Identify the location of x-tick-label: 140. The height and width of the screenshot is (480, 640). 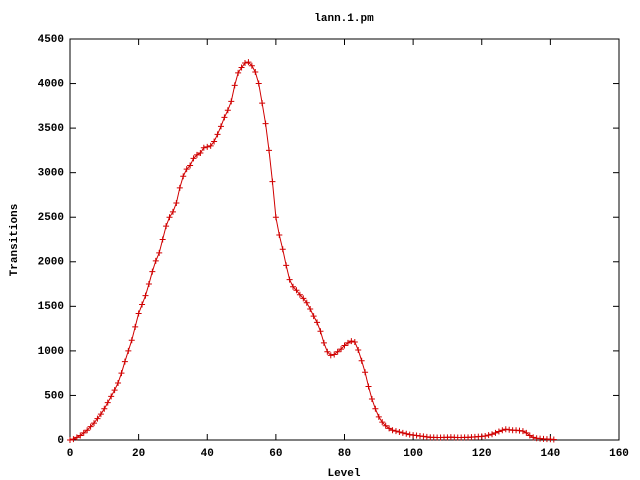
(550, 454).